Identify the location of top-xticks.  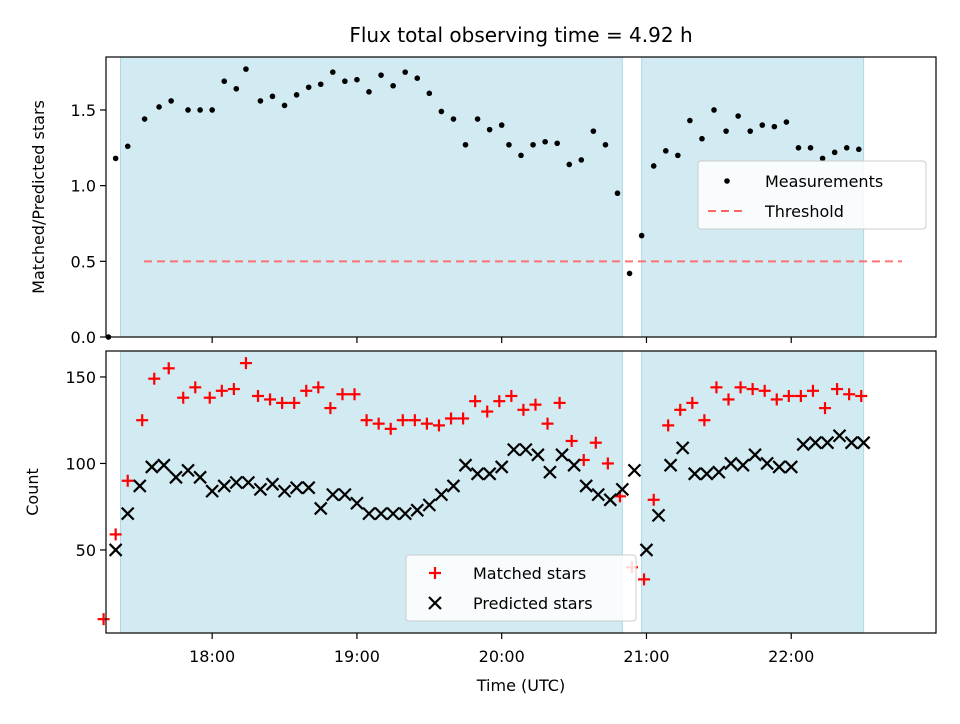
(501, 340).